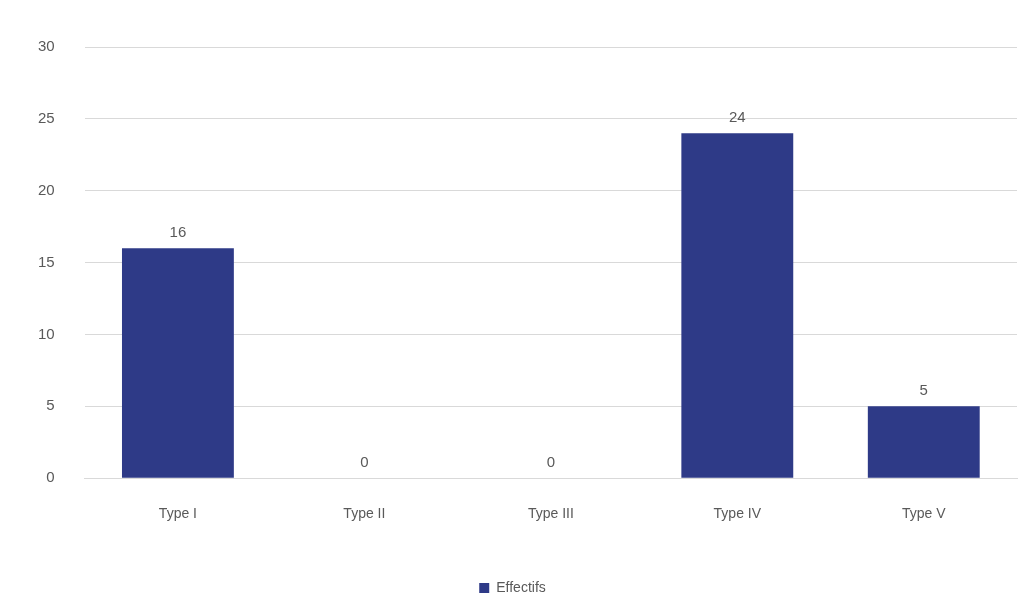 This screenshot has width=1035, height=613. I want to click on y-tick-label: 20, so click(46, 189).